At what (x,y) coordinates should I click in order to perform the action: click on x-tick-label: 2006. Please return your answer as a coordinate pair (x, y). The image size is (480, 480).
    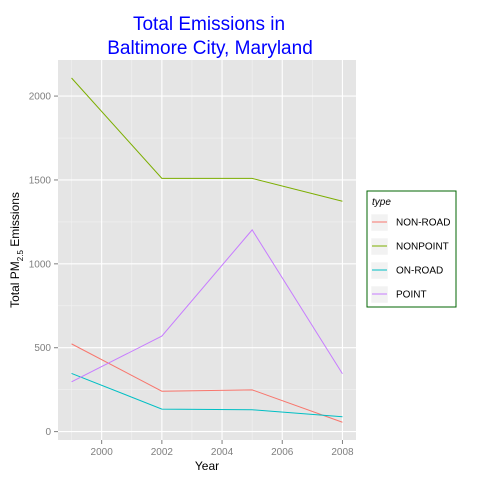
    Looking at the image, I should click on (282, 452).